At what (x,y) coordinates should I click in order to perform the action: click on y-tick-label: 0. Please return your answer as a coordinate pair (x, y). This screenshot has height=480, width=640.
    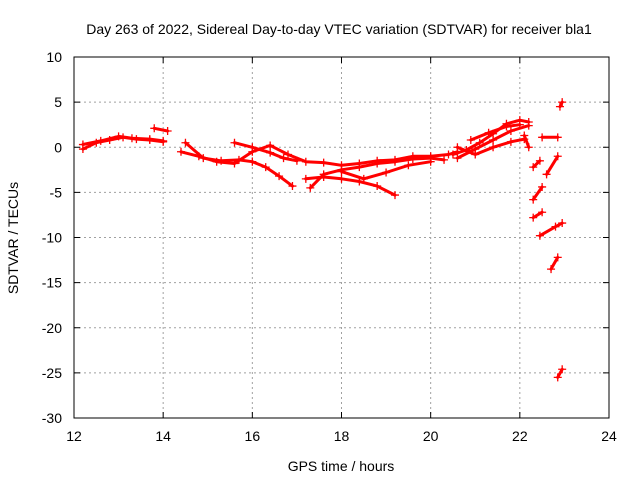
    Looking at the image, I should click on (58, 147).